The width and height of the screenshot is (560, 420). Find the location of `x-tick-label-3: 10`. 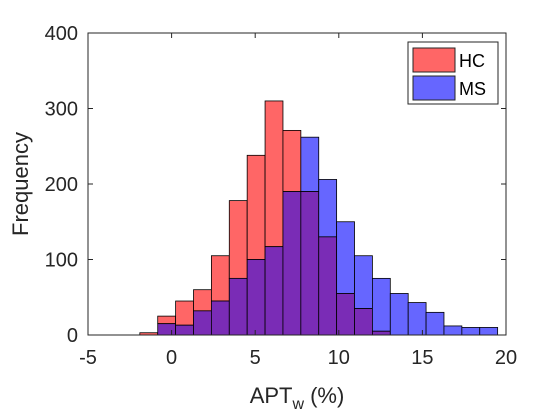

x-tick-label-3: 10 is located at coordinates (339, 358).